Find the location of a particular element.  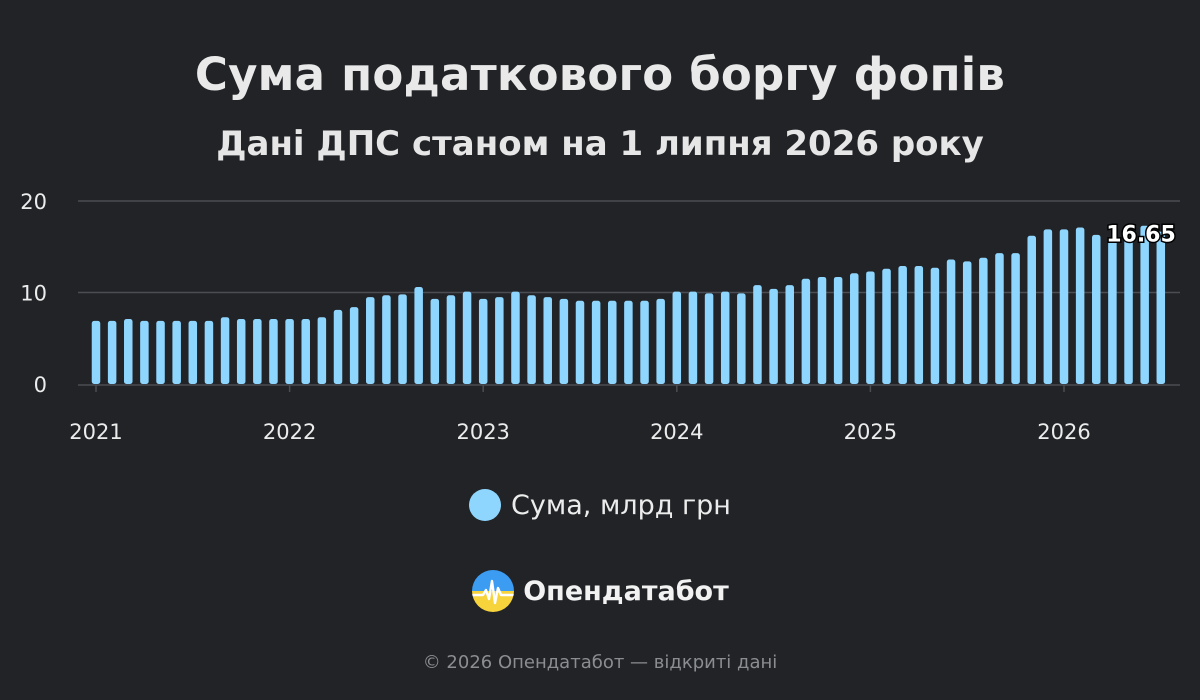

footer-copyright: © 2026 Опендатабот — відкриті дані is located at coordinates (600, 662).